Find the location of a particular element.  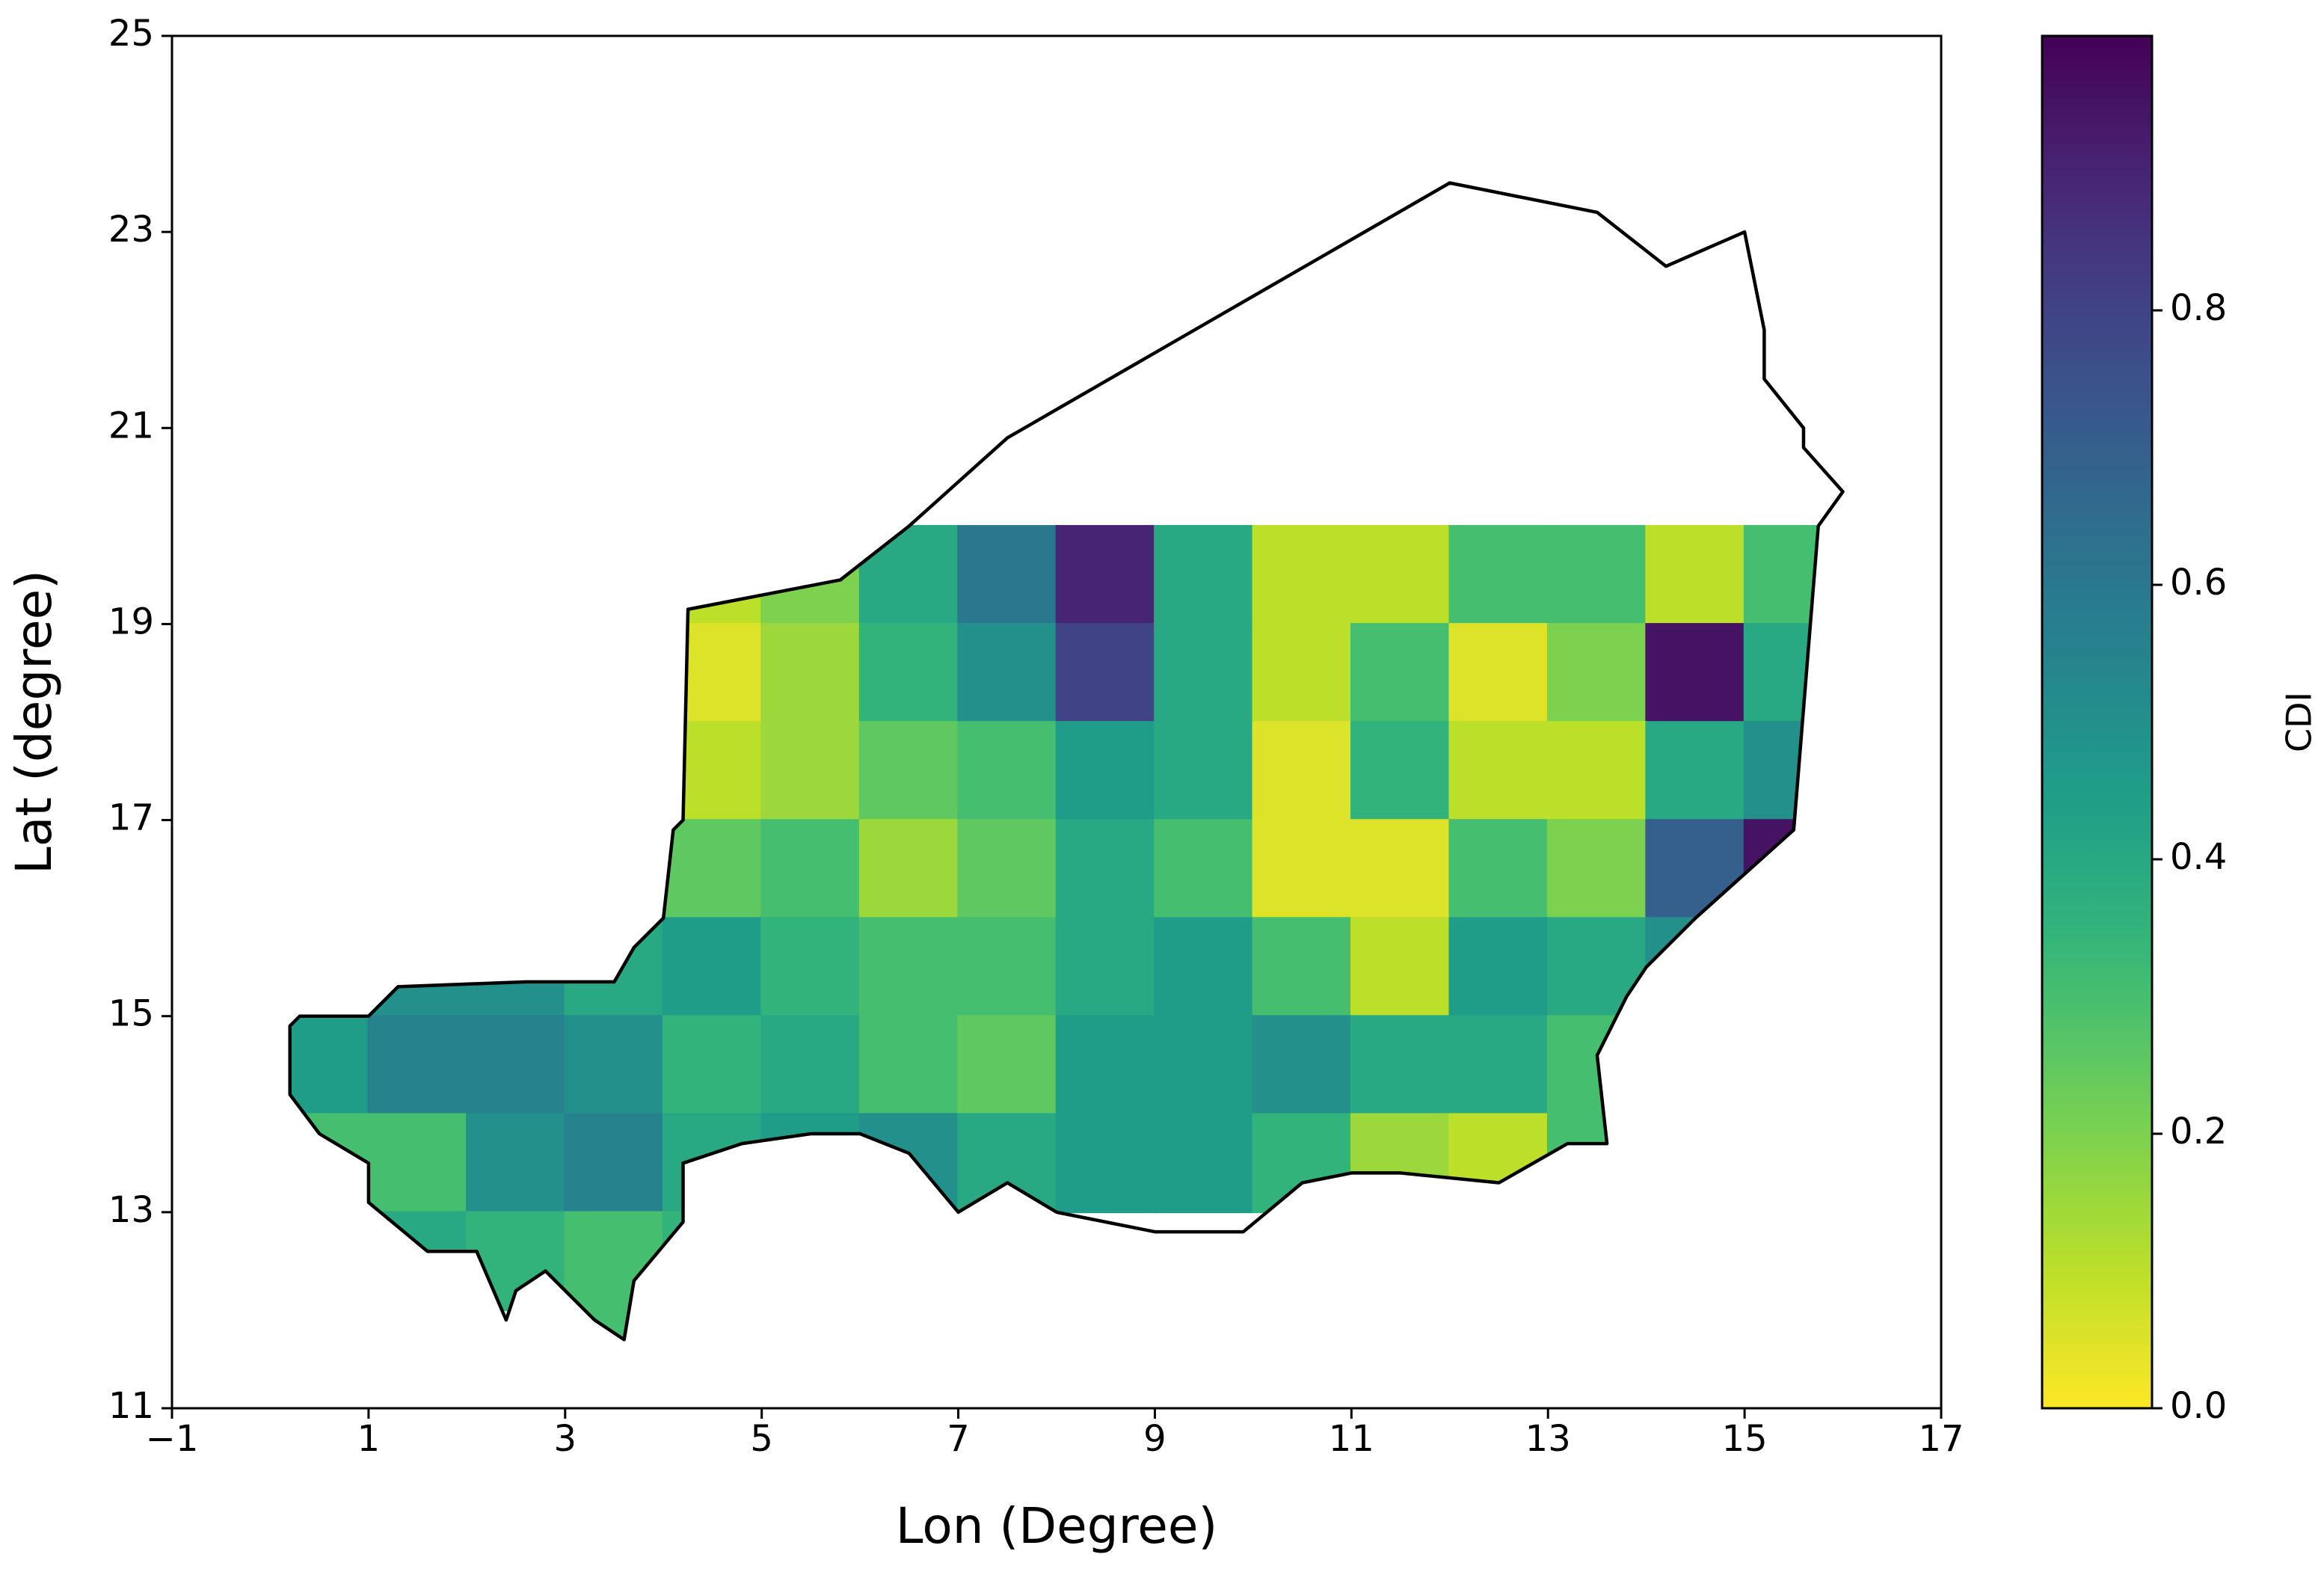

y-tick-label: 13 is located at coordinates (131, 1210).